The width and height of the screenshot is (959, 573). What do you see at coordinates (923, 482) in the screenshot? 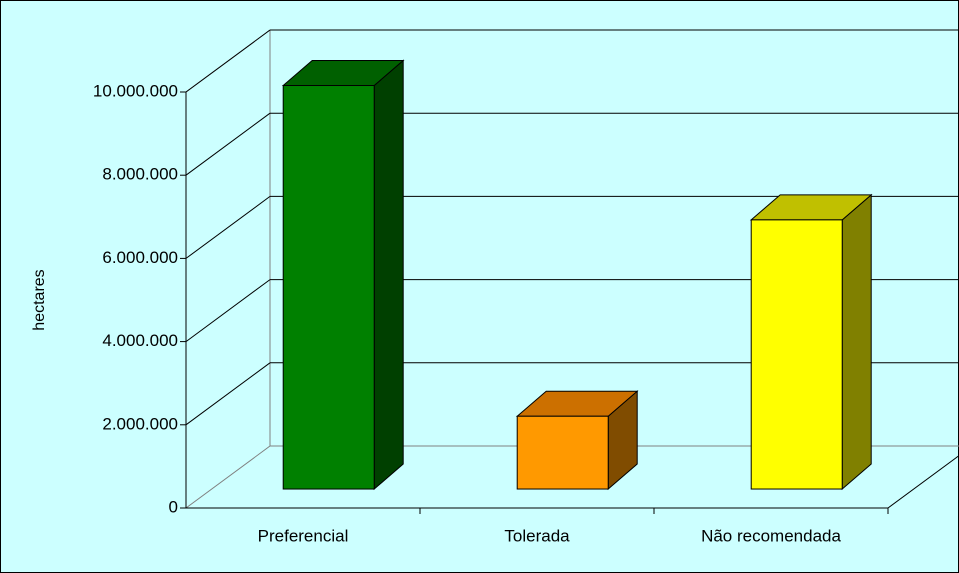
I see `floor-edge` at bounding box center [923, 482].